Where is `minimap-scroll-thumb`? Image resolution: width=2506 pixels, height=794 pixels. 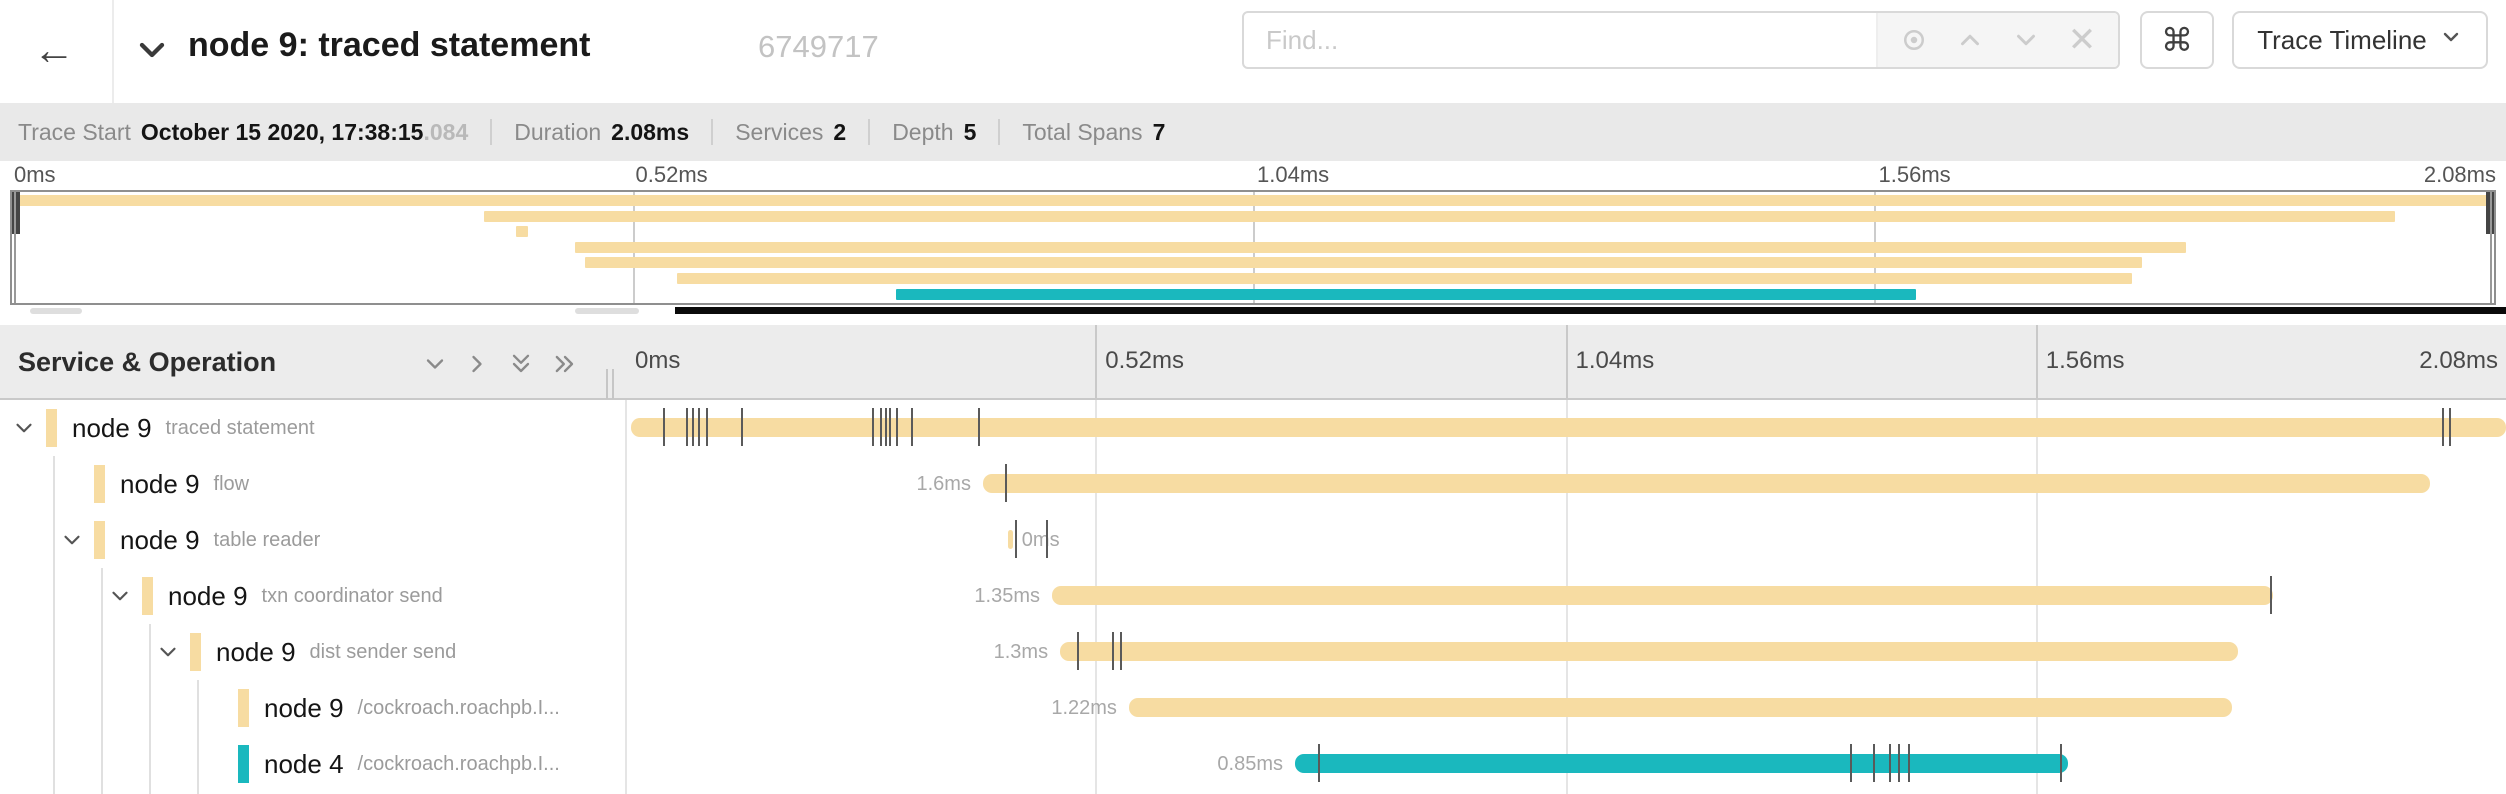 minimap-scroll-thumb is located at coordinates (1590, 310).